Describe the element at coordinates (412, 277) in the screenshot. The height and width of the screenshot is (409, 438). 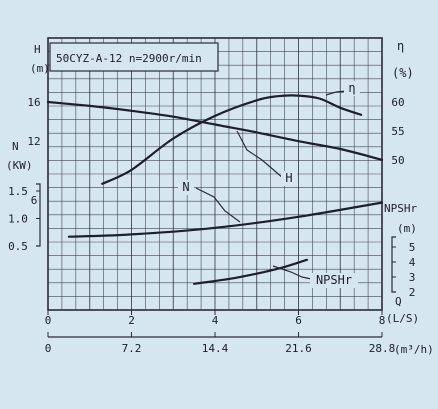
I see `npsh-tick-label: 3` at that location.